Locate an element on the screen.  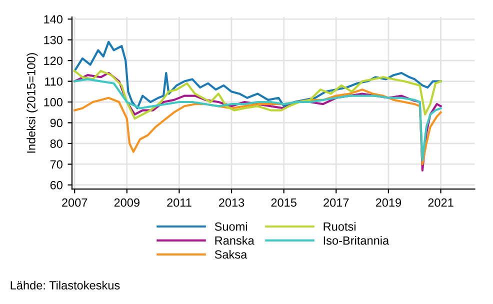
legend-label: Saksa is located at coordinates (231, 254).